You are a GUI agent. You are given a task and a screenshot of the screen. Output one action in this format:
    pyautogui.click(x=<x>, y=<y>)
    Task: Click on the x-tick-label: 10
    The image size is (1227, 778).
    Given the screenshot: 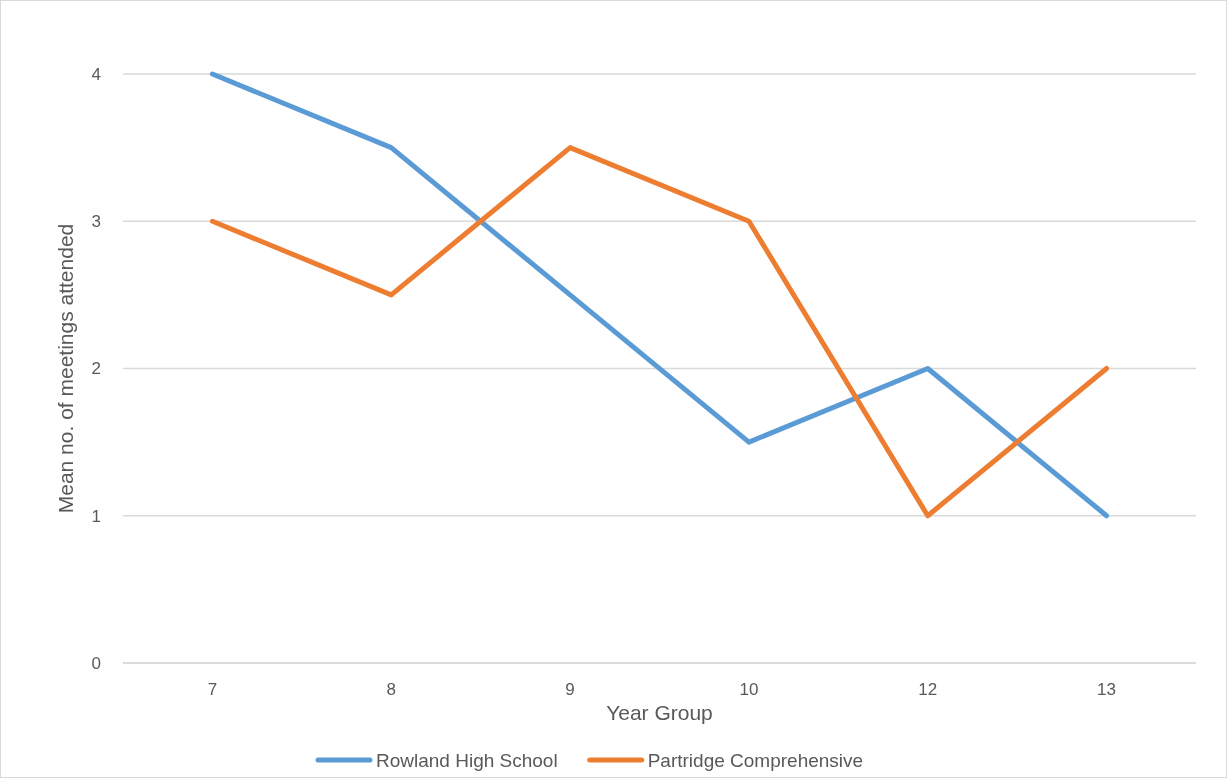 What is the action you would take?
    pyautogui.click(x=749, y=689)
    